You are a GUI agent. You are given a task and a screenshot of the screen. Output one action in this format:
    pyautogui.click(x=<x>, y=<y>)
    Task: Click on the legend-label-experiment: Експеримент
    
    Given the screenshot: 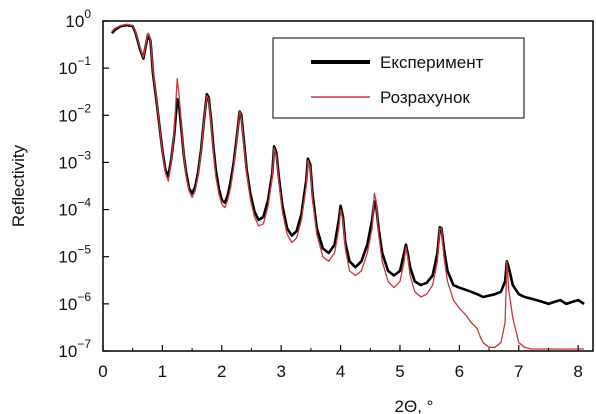 What is the action you would take?
    pyautogui.click(x=432, y=62)
    